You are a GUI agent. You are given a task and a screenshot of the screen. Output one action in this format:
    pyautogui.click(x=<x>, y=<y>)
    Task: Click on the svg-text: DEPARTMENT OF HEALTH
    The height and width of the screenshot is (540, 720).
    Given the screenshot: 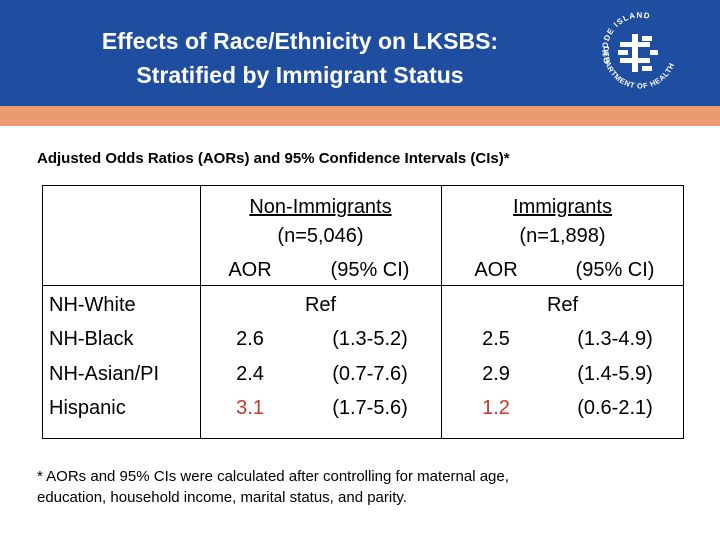 What is the action you would take?
    pyautogui.click(x=638, y=68)
    